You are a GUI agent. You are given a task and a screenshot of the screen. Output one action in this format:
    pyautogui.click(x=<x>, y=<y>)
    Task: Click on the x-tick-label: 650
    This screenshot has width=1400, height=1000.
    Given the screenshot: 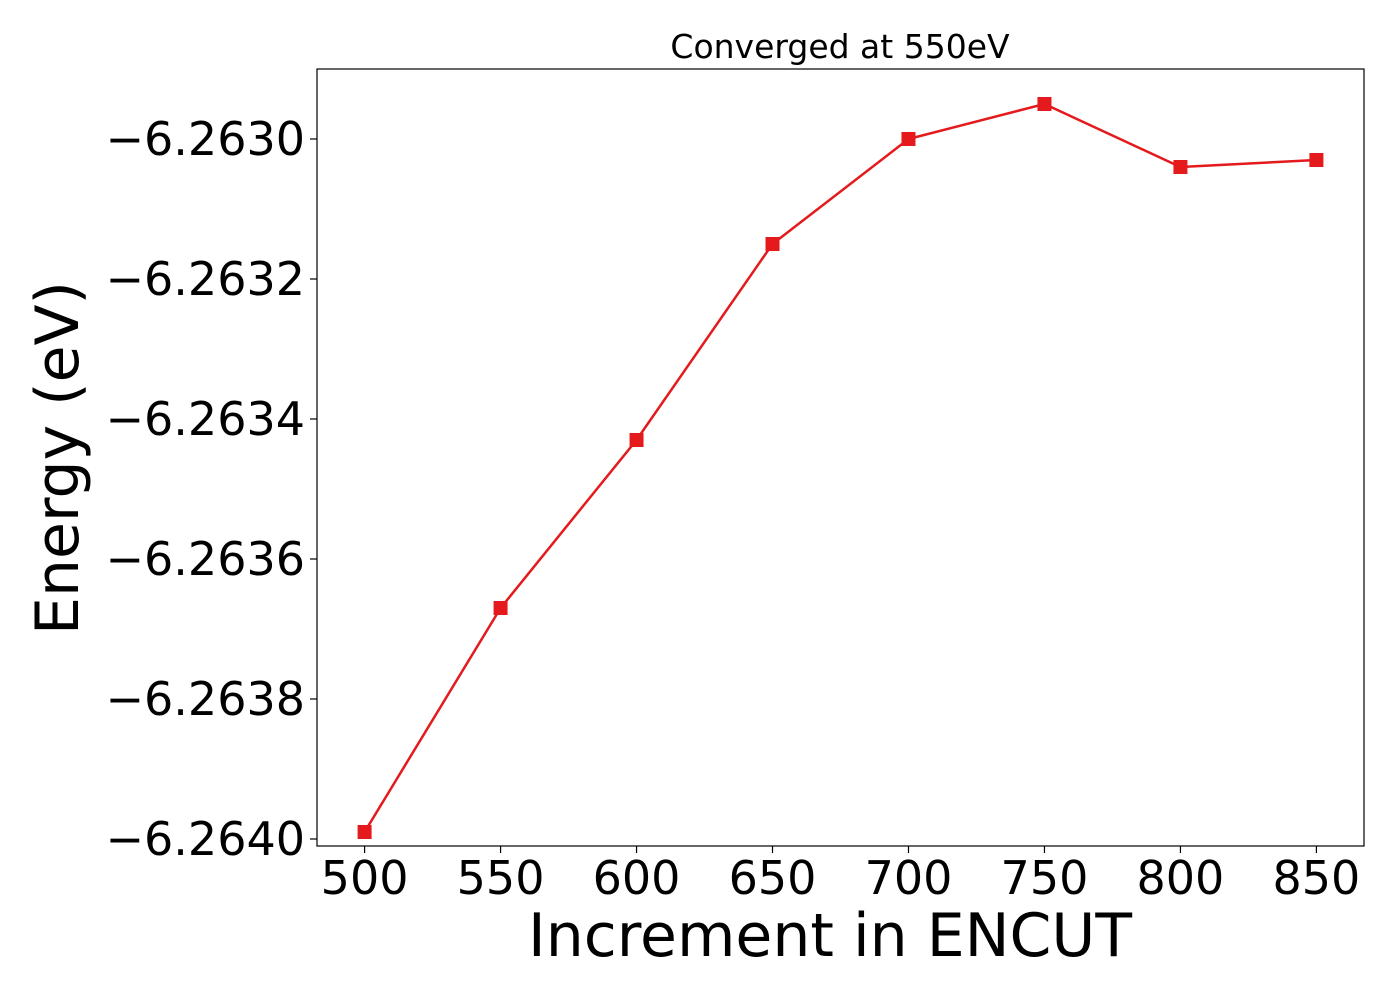 What is the action you would take?
    pyautogui.click(x=773, y=878)
    